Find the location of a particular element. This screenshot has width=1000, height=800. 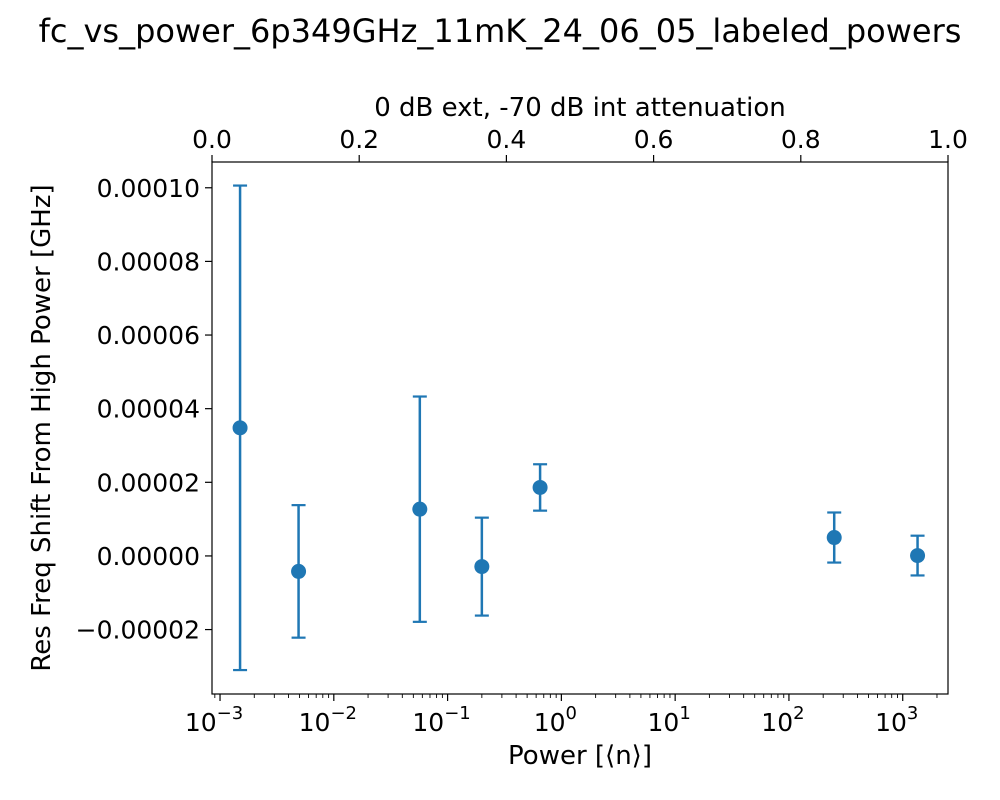

x-tick-label: 10² is located at coordinates (782, 720).